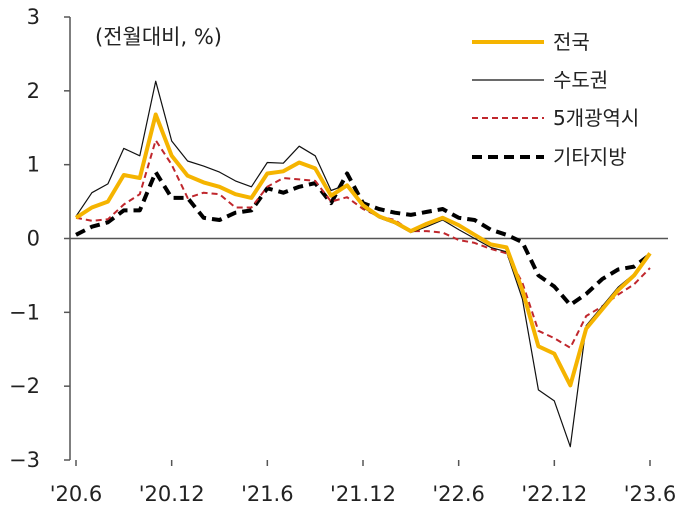 This screenshot has height=511, width=692. Describe the element at coordinates (596, 118) in the screenshot. I see `legend-label-3: 5개광역시` at that location.